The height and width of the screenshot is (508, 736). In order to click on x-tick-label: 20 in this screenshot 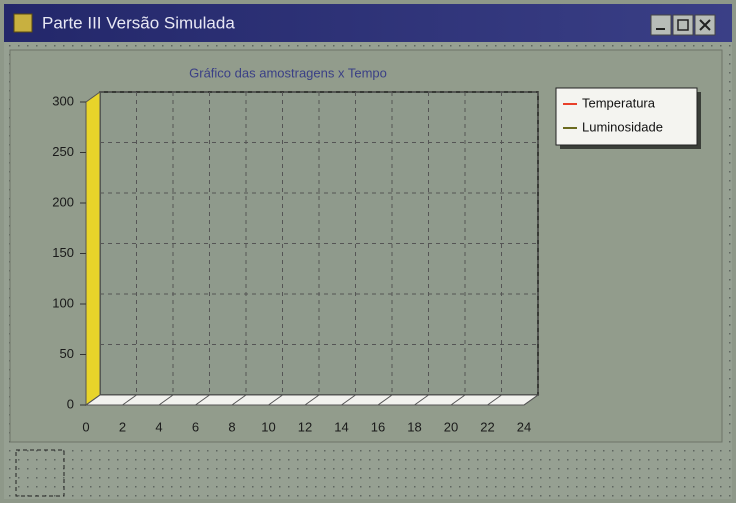, I will do `click(451, 426)`.